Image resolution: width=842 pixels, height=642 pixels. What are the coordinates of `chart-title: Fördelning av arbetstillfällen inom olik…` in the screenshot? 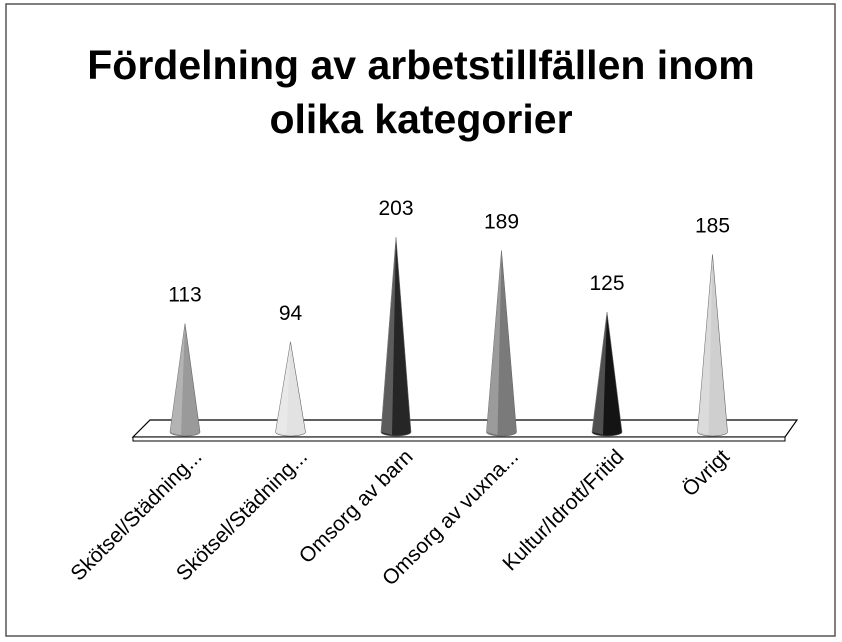 It's located at (421, 92).